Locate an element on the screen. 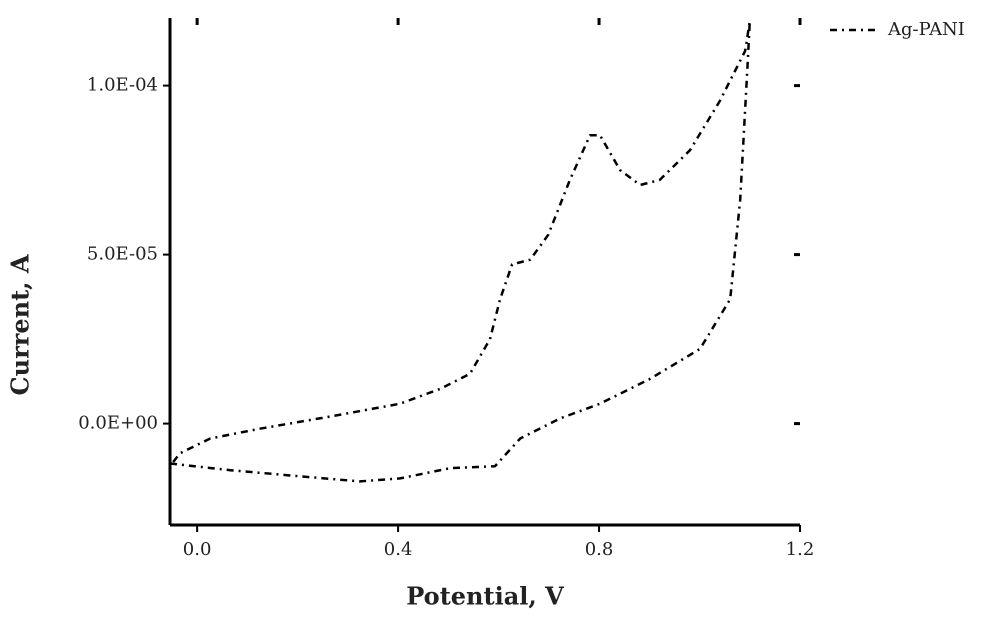 The width and height of the screenshot is (1000, 617). x-tick-label: 0.0 is located at coordinates (197, 549).